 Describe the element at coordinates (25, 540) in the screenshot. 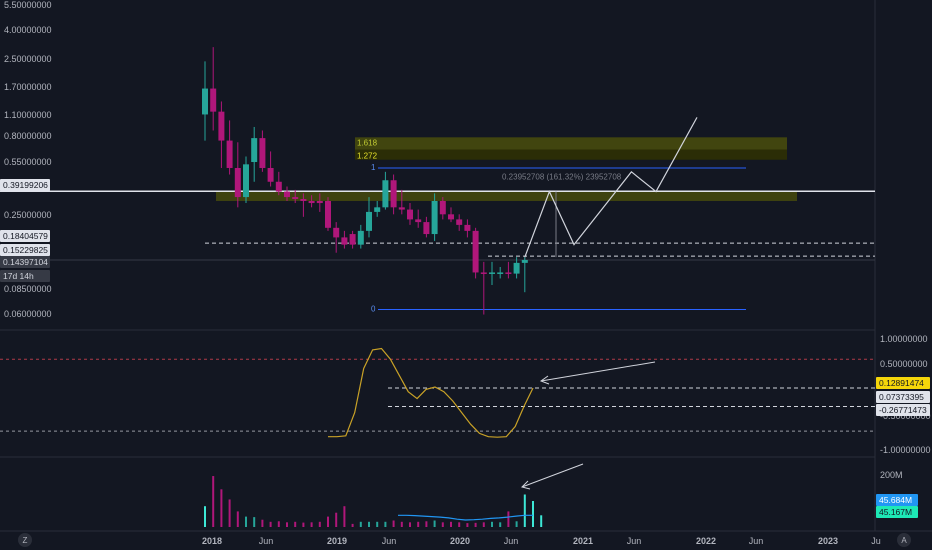

I see `timezone-icon: Z` at that location.